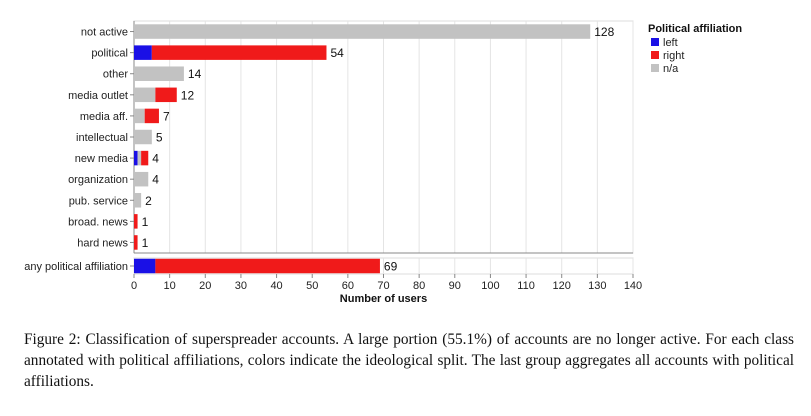 This screenshot has width=811, height=416. I want to click on bar-total-label: 69, so click(391, 267).